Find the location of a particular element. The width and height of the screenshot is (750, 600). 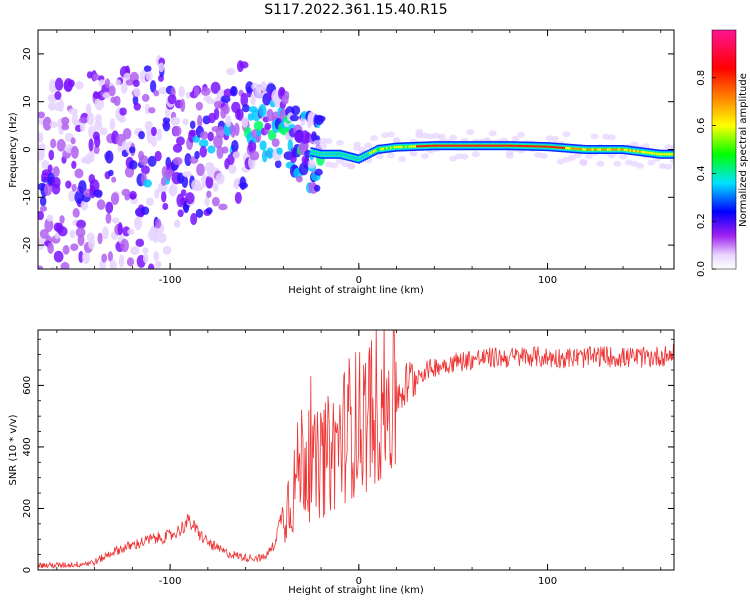

colorbar-label: Normalized spectral amplitude is located at coordinates (743, 150).